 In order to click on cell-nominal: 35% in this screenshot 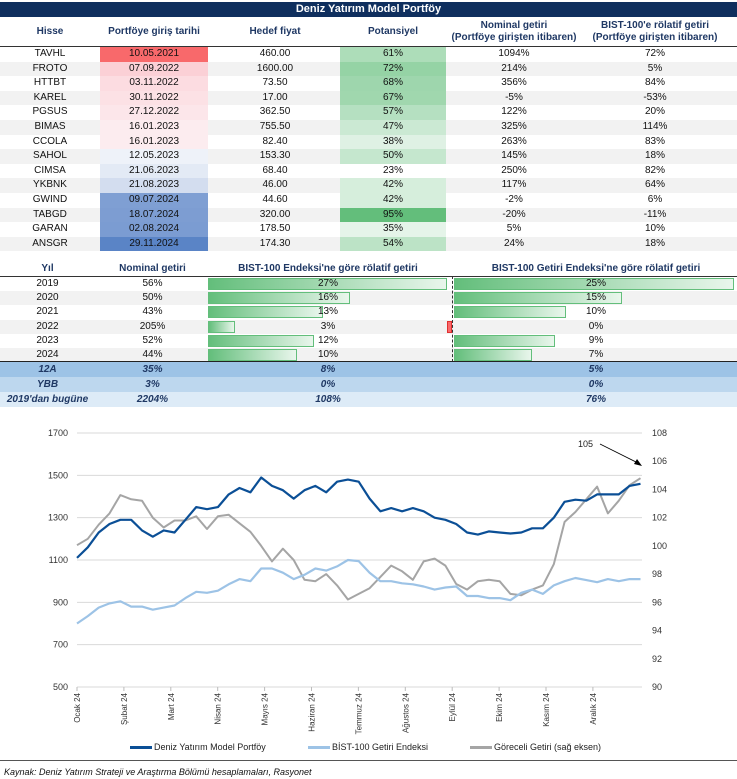, I will do `click(152, 369)`.